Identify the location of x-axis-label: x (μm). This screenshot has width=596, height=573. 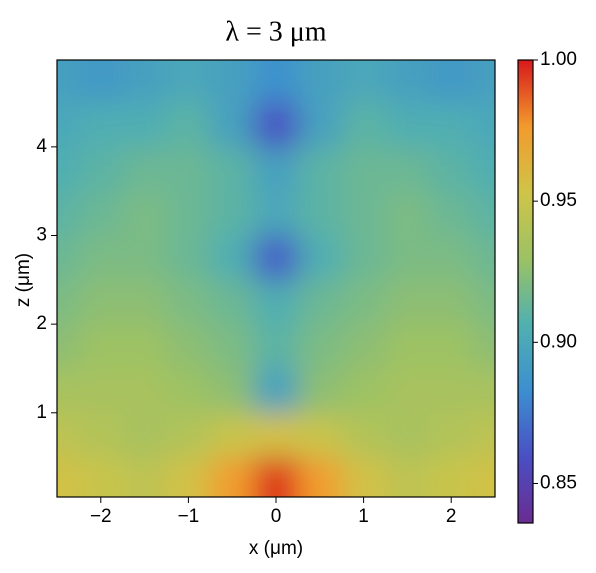
(276, 548).